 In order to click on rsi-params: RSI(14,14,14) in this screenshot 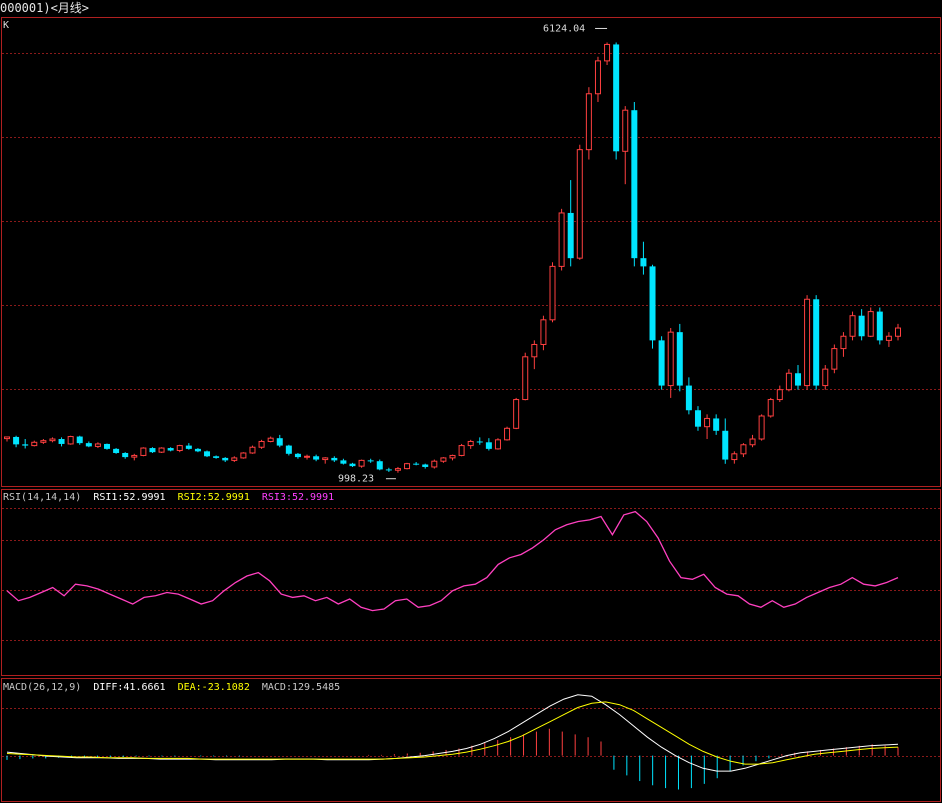, I will do `click(42, 497)`.